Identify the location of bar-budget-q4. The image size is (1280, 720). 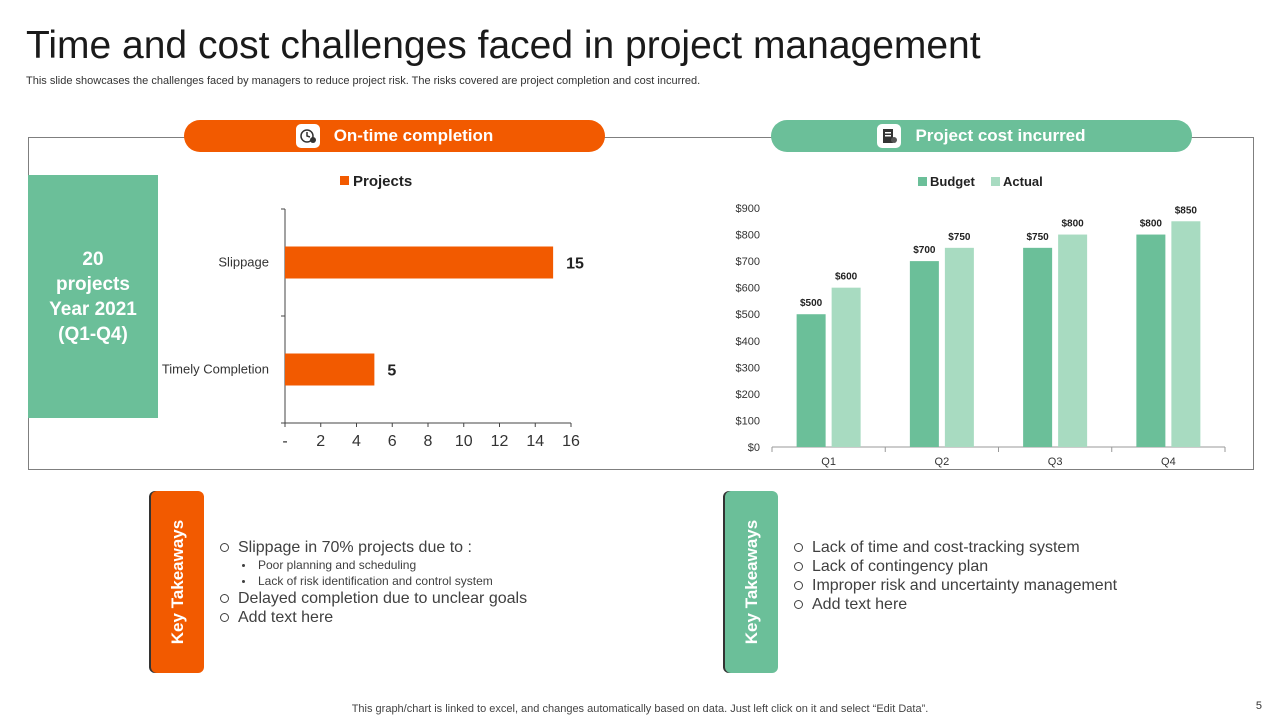
(1151, 340).